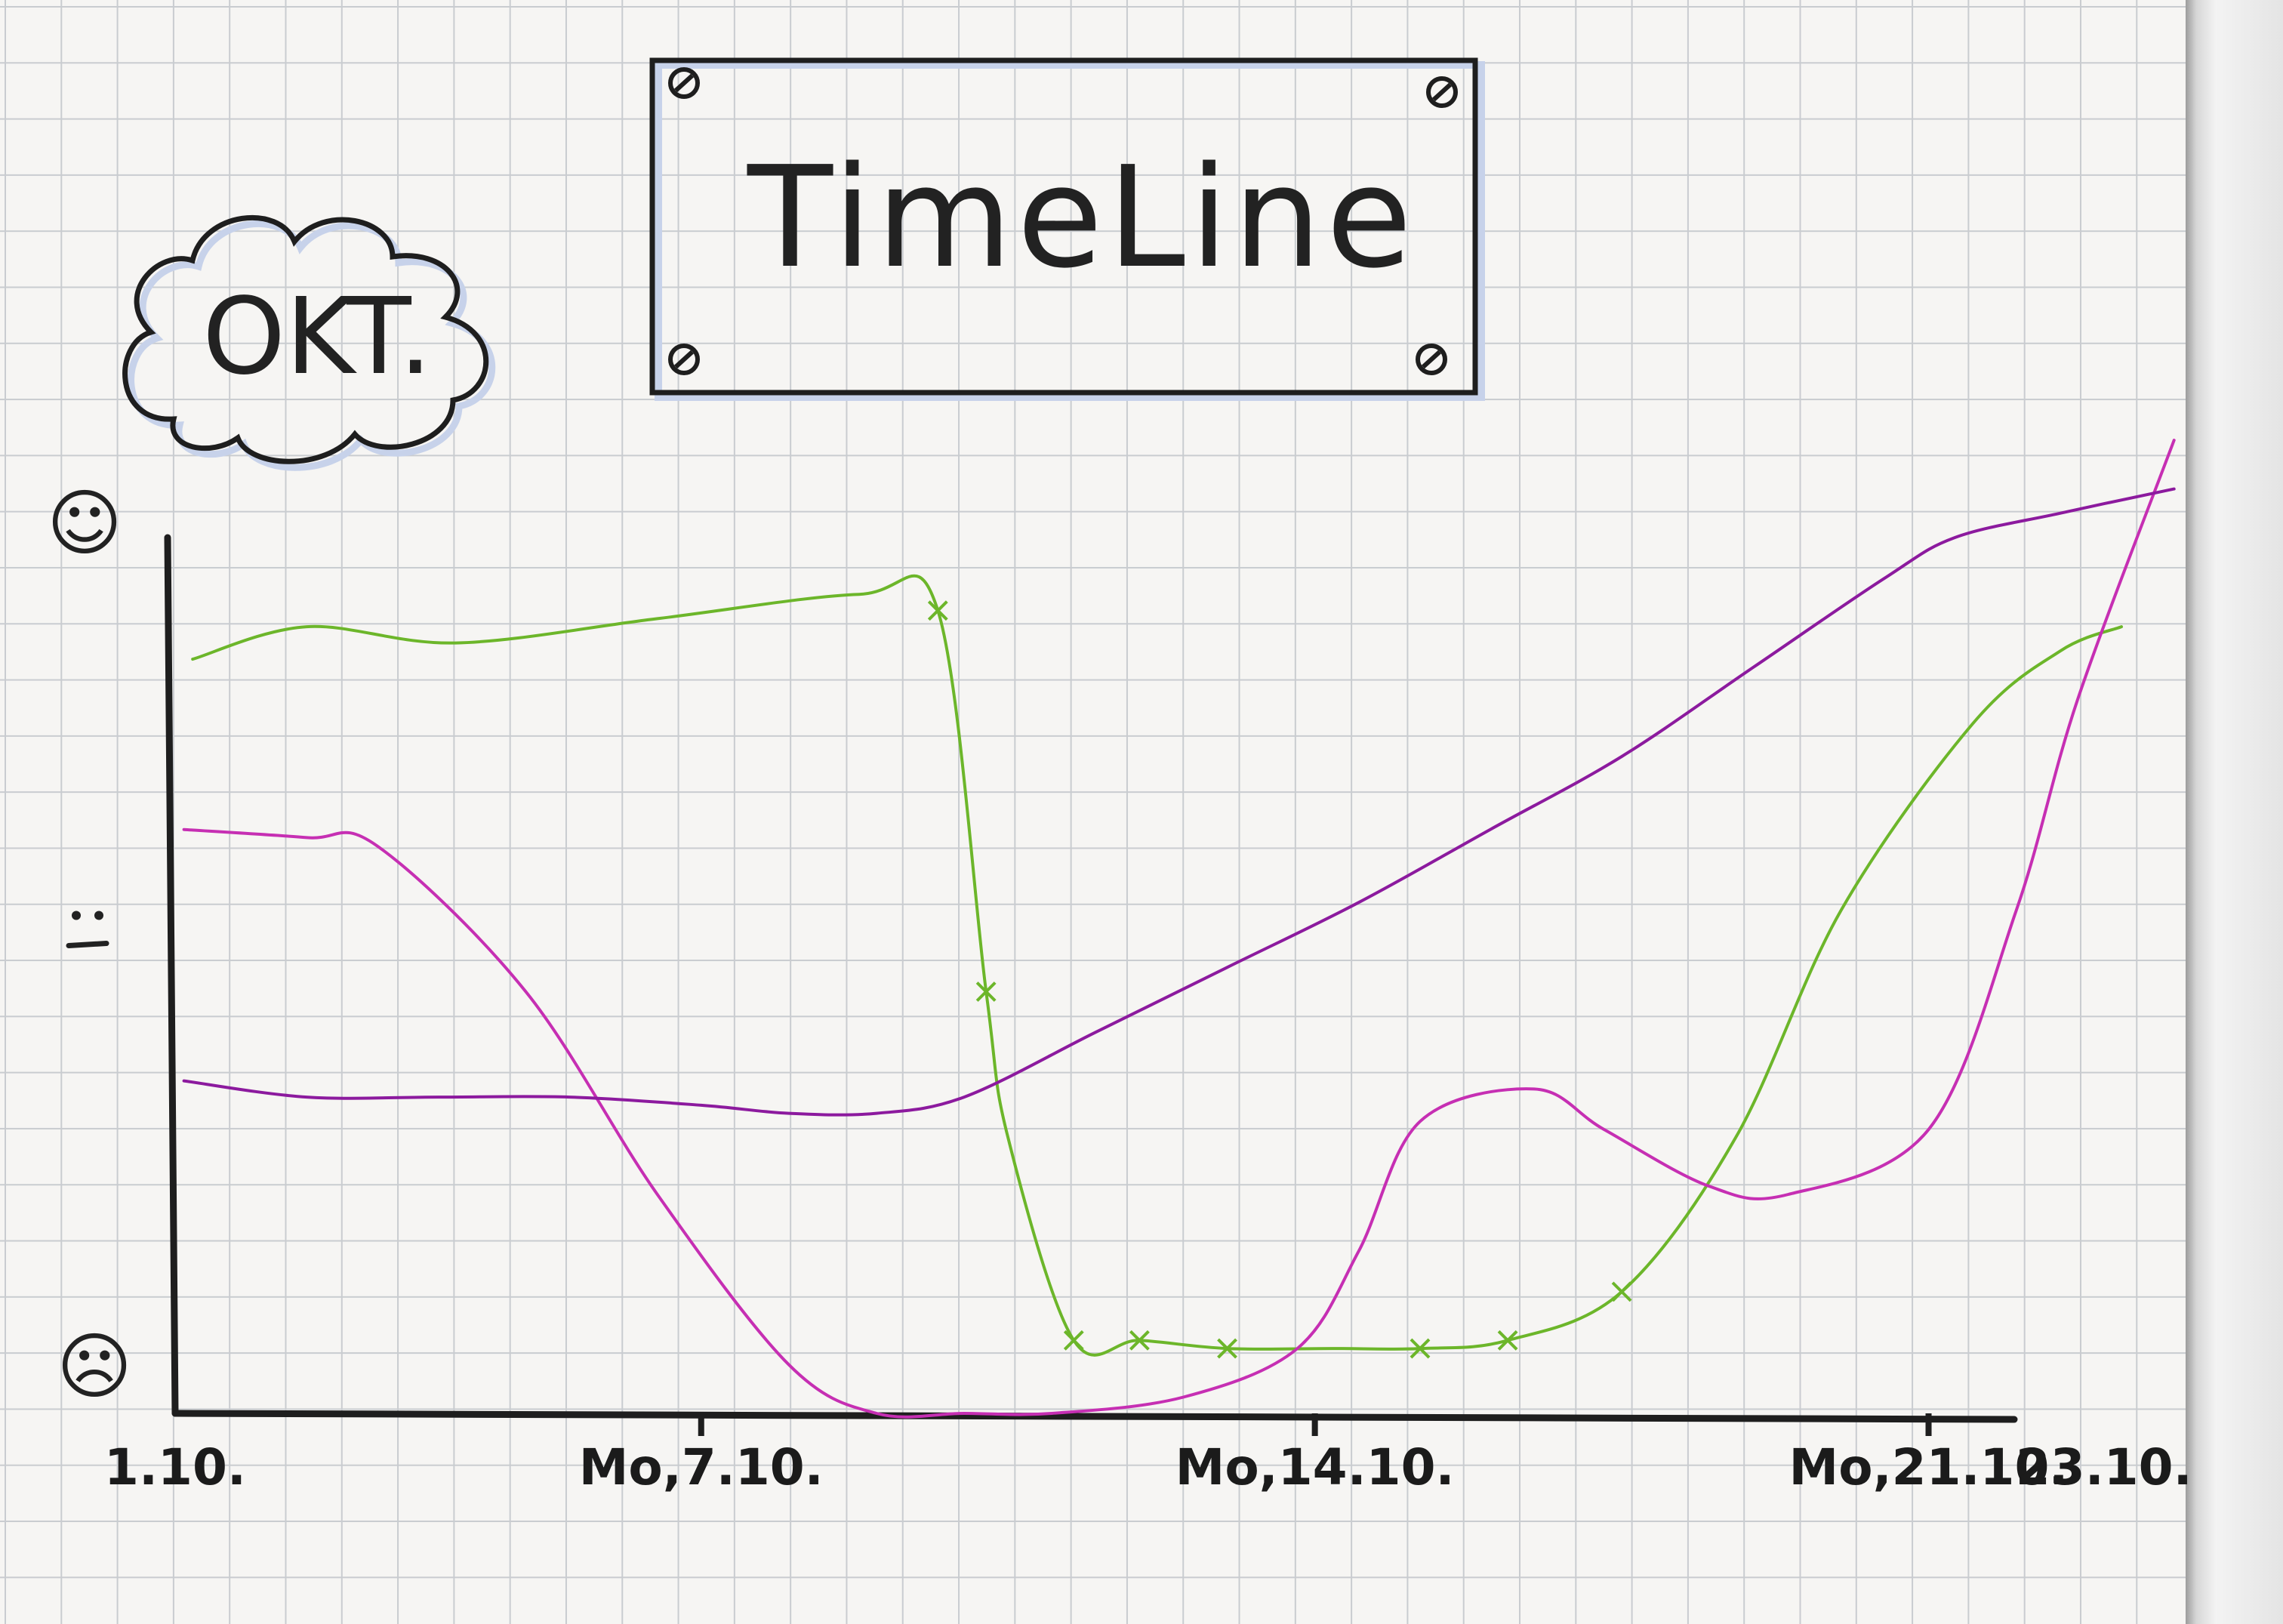  What do you see at coordinates (1082, 218) in the screenshot?
I see `chart-title: TimeLine` at bounding box center [1082, 218].